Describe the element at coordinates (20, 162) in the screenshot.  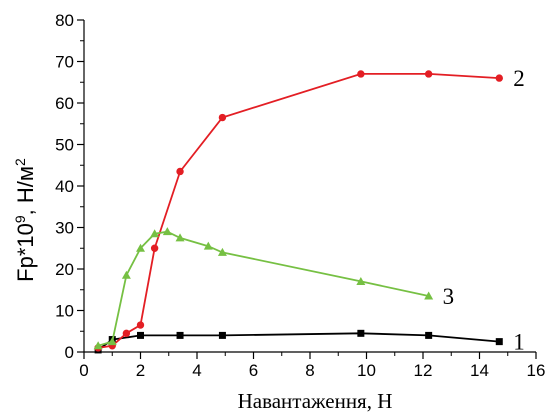
I see `y-axis-title-unit-exp: 2` at that location.